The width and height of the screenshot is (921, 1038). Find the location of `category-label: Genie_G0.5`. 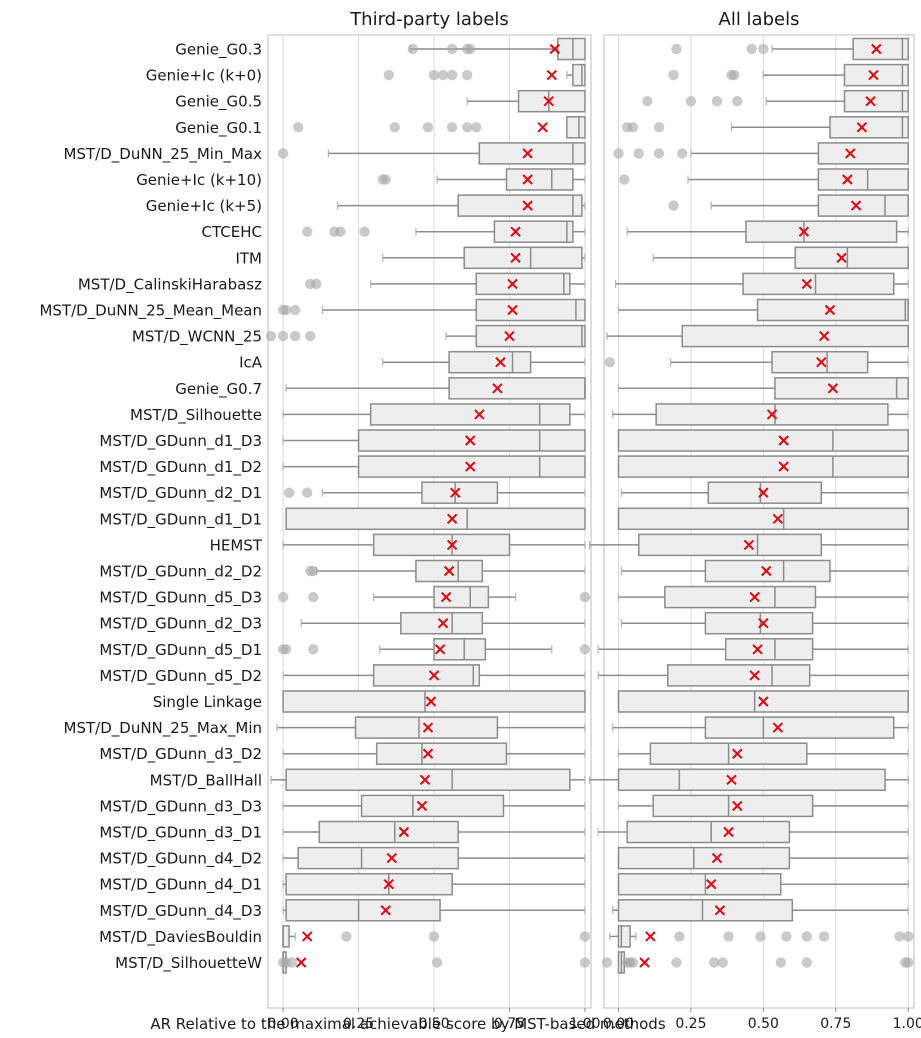

category-label: Genie_G0.5 is located at coordinates (218, 102).